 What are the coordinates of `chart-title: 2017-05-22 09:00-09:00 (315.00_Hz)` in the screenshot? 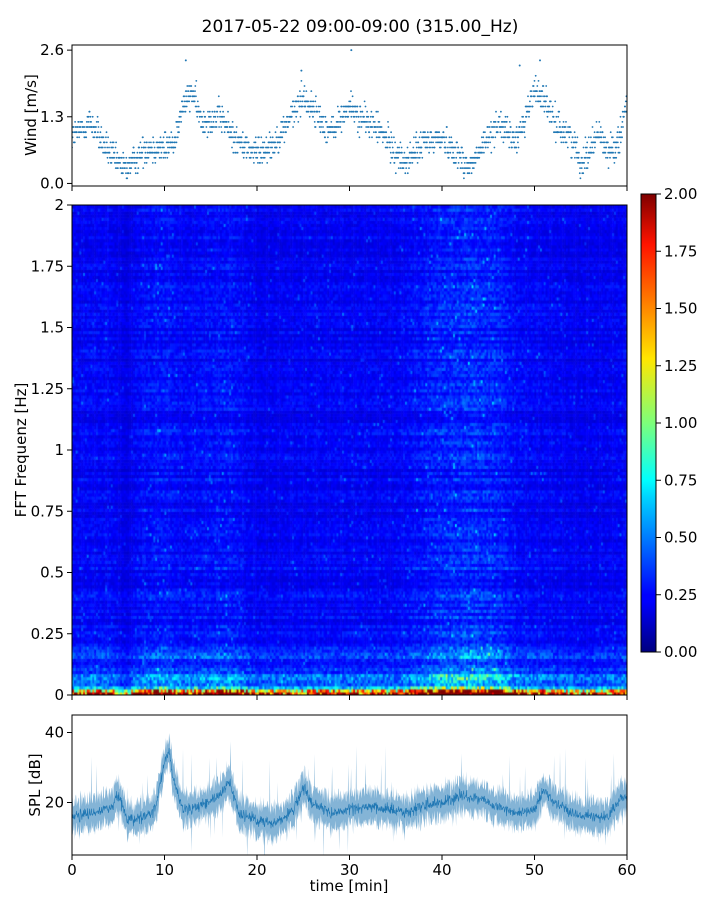 It's located at (360, 27).